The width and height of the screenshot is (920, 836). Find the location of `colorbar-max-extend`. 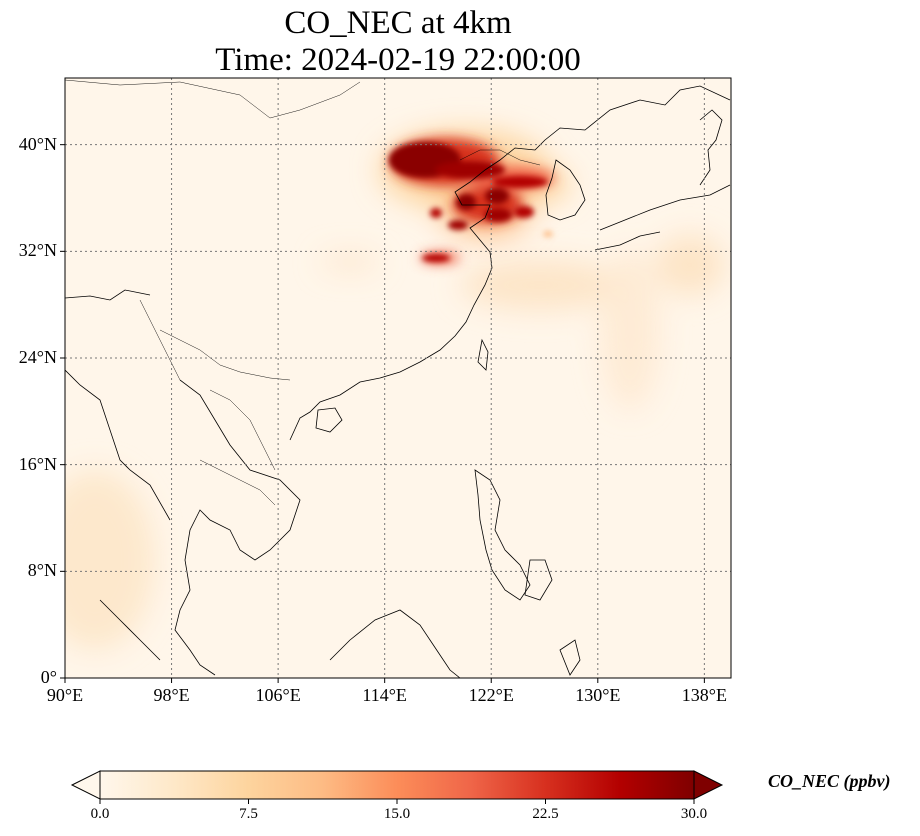

colorbar-max-extend is located at coordinates (708, 785).